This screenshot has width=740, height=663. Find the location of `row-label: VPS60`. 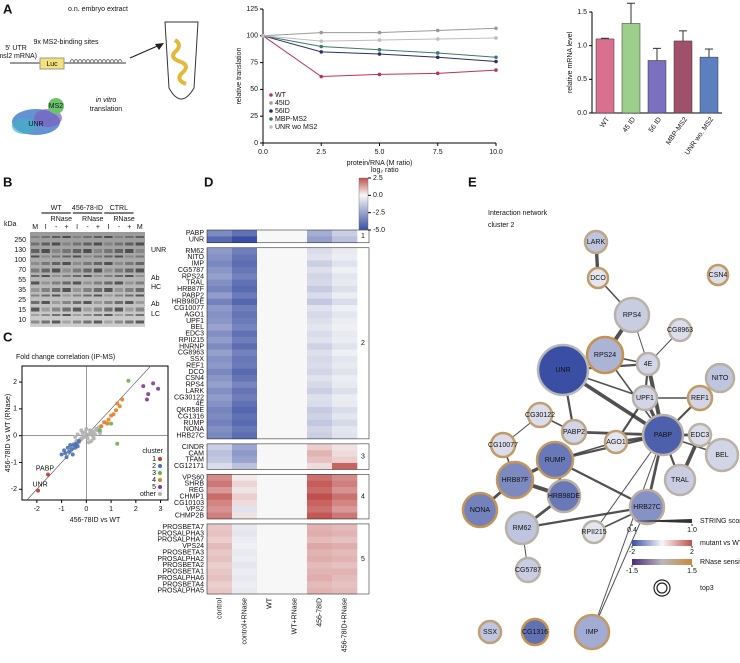

row-label: VPS60 is located at coordinates (193, 477).